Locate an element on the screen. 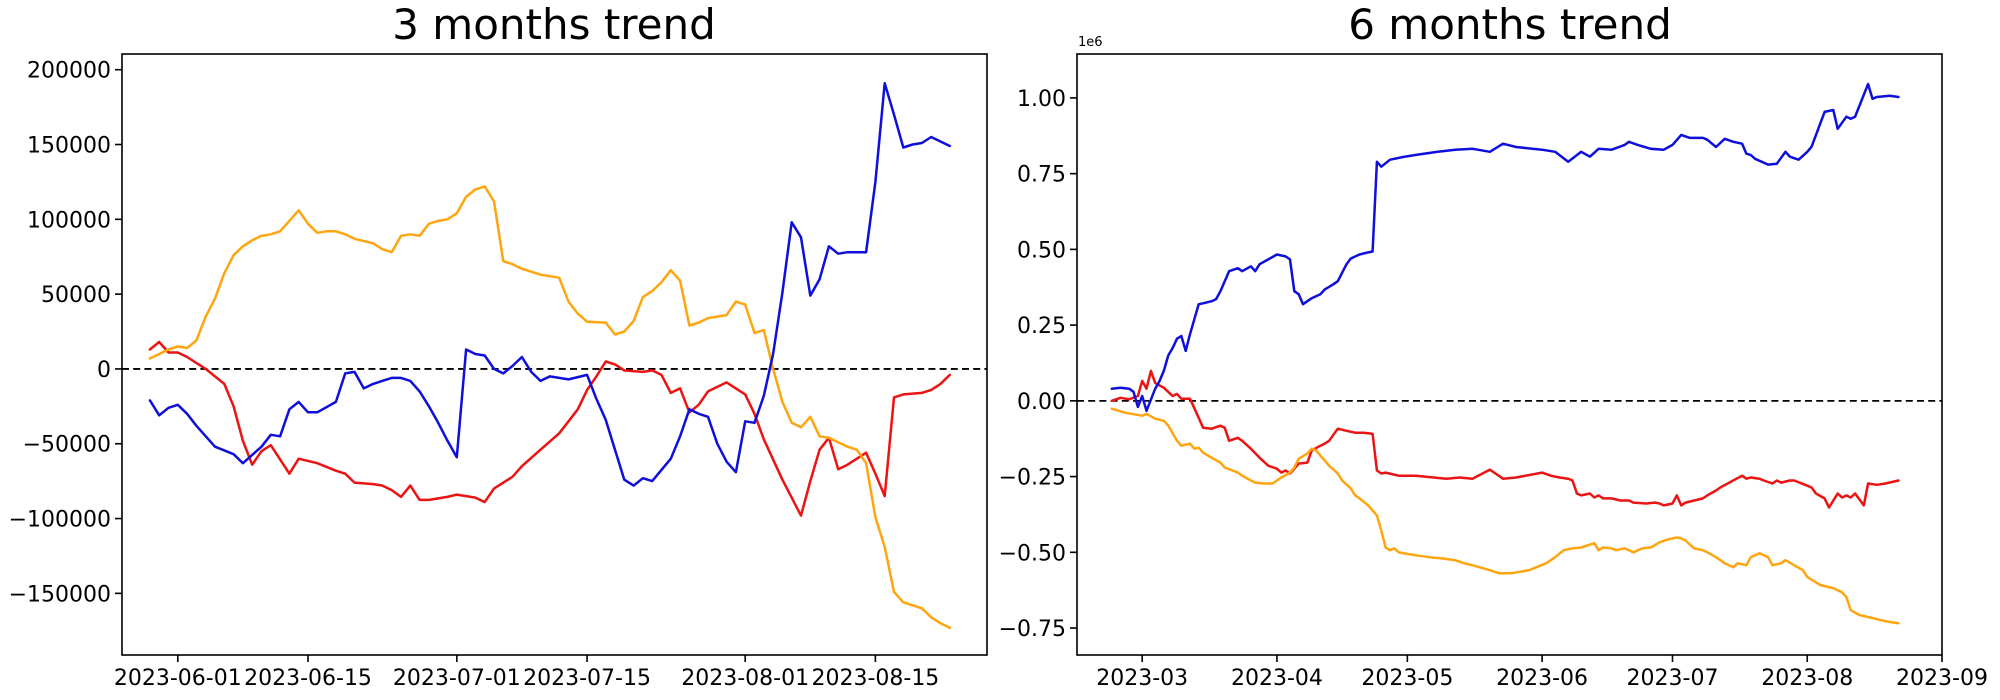 The image size is (2000, 700). y-tick-label: −0.75 is located at coordinates (1033, 629).